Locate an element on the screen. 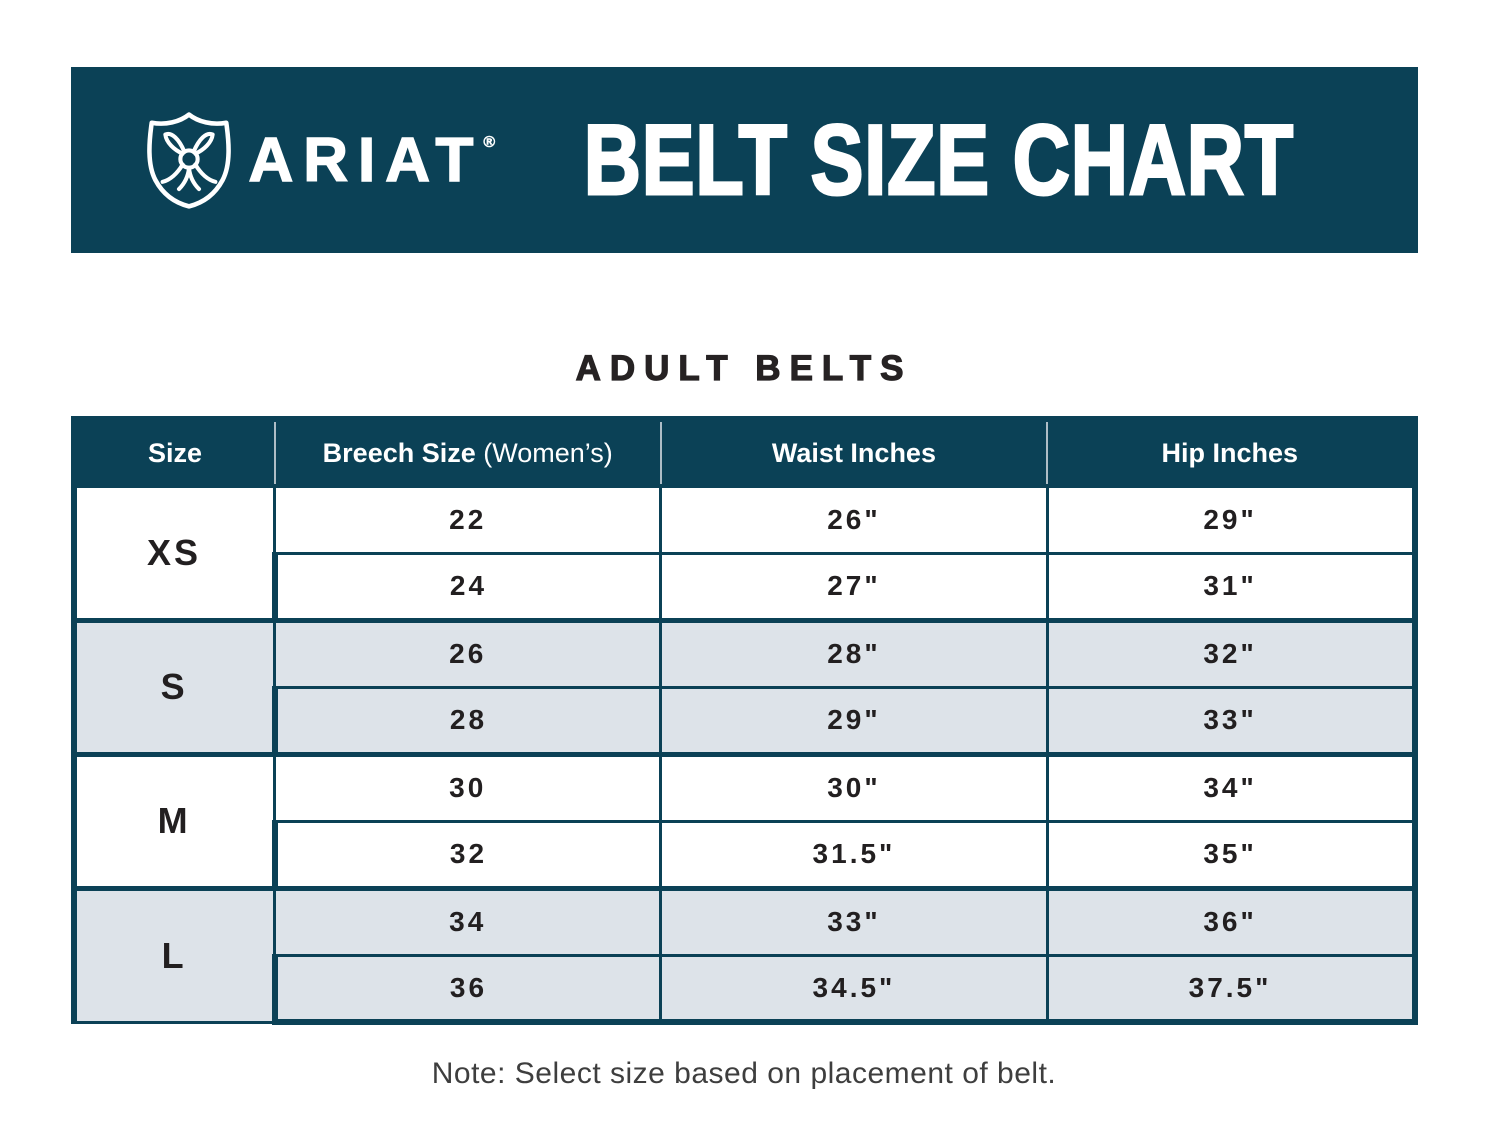  waist-value: 33" is located at coordinates (854, 921).